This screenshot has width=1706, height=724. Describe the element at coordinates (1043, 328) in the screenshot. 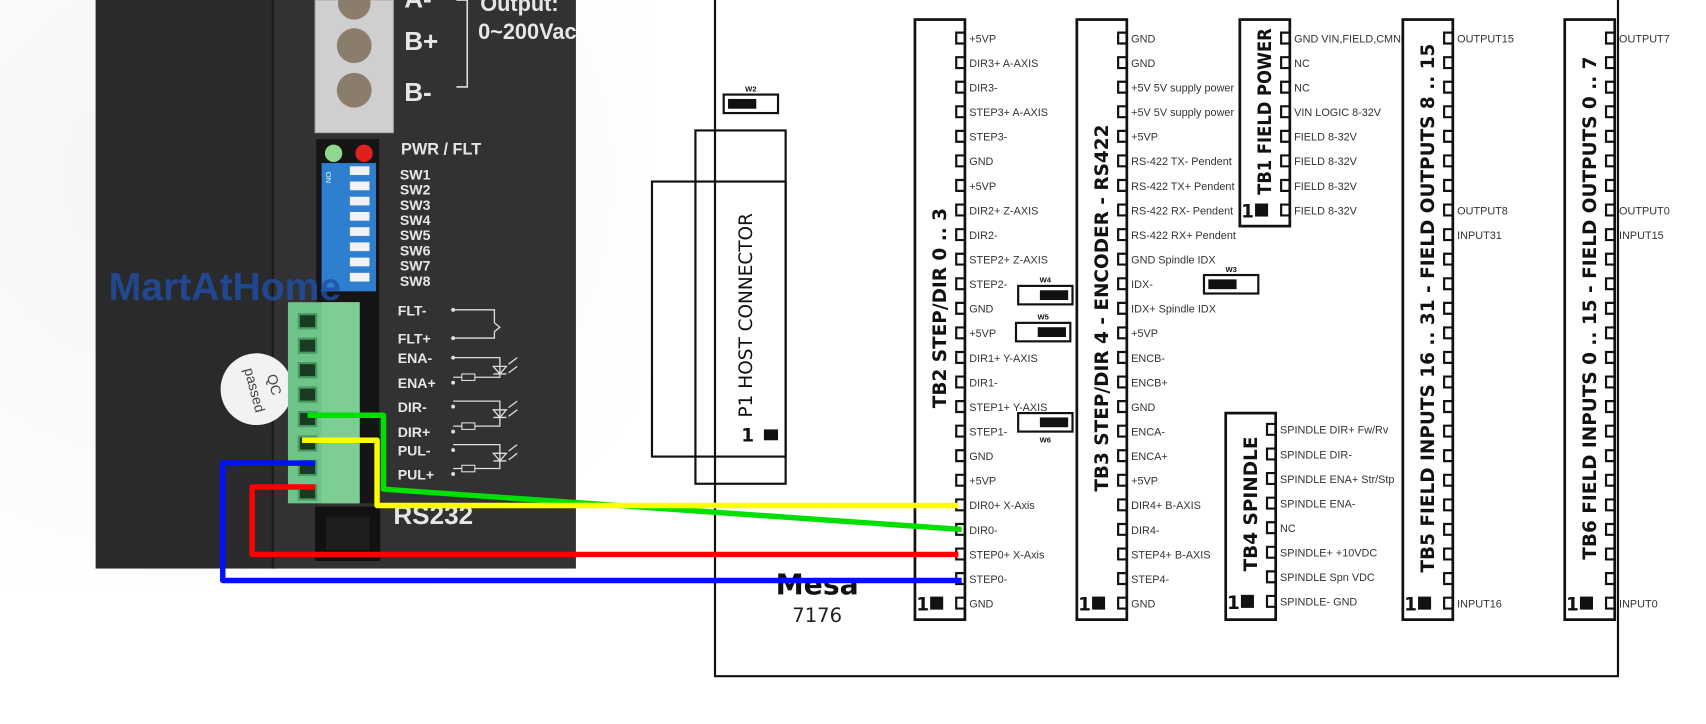

I see `jumper-w5: W5` at that location.